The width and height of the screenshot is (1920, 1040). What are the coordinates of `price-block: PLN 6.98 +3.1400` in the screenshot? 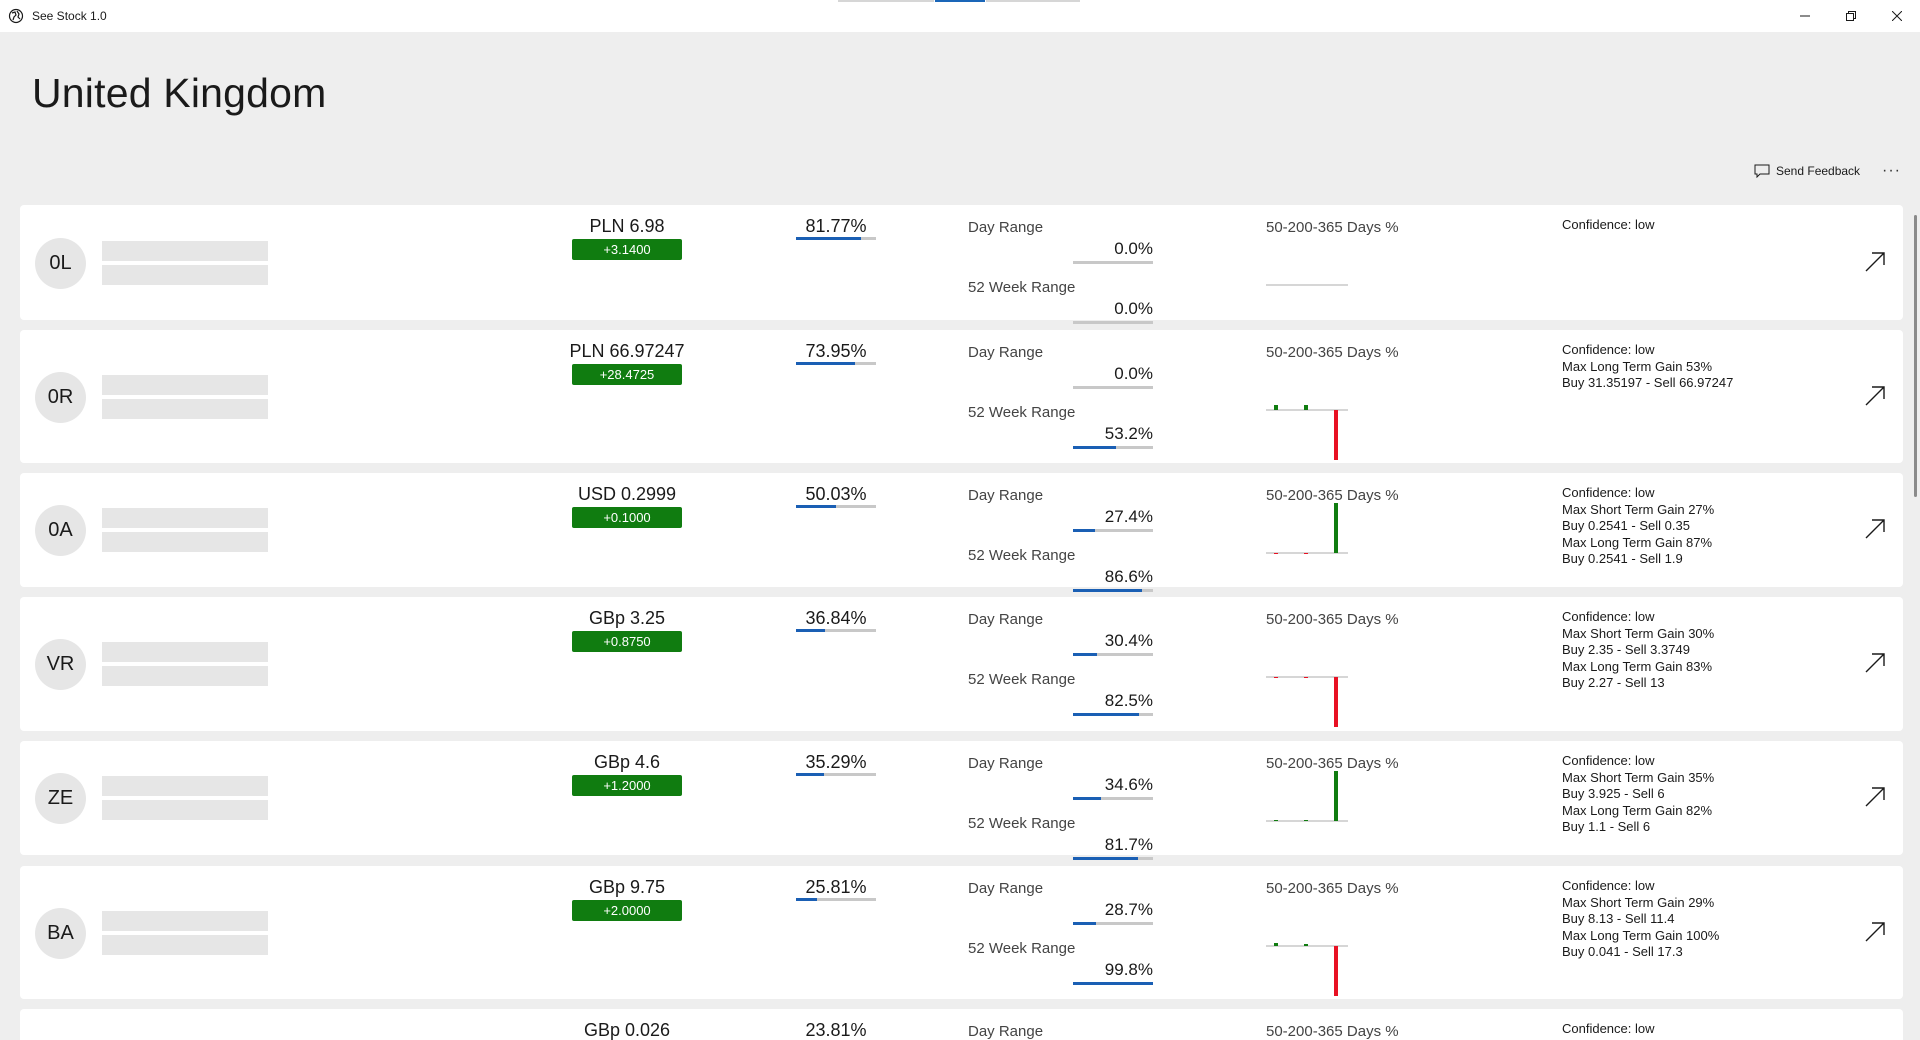 It's located at (627, 237).